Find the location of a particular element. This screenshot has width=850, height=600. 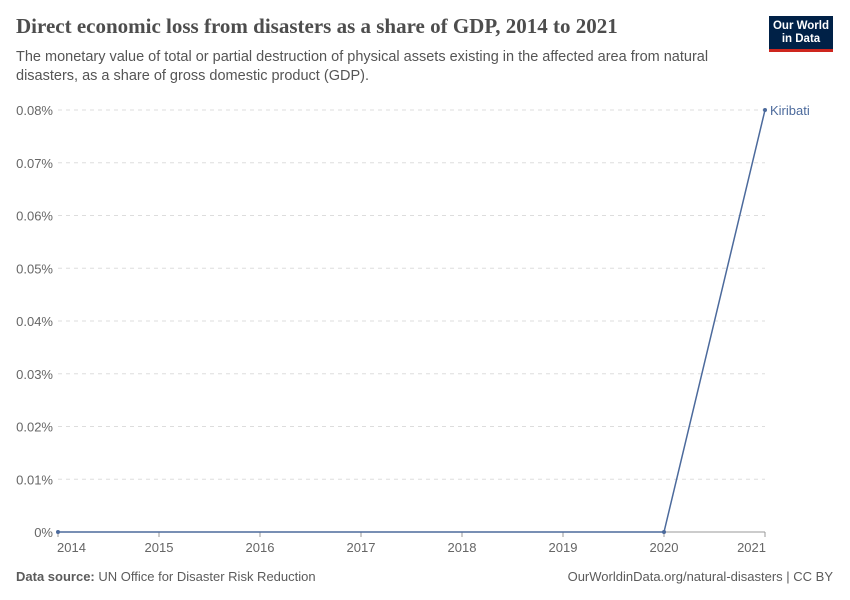

y-tick-label: 0% is located at coordinates (43, 532).